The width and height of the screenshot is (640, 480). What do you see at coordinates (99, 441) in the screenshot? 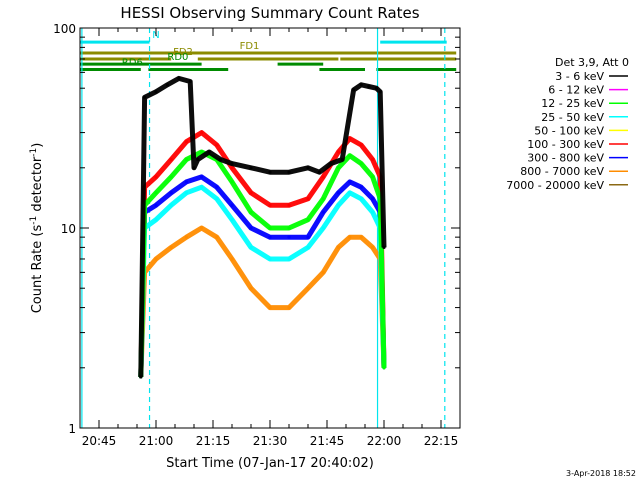
I see `x-tick-label: 20:45` at bounding box center [99, 441].